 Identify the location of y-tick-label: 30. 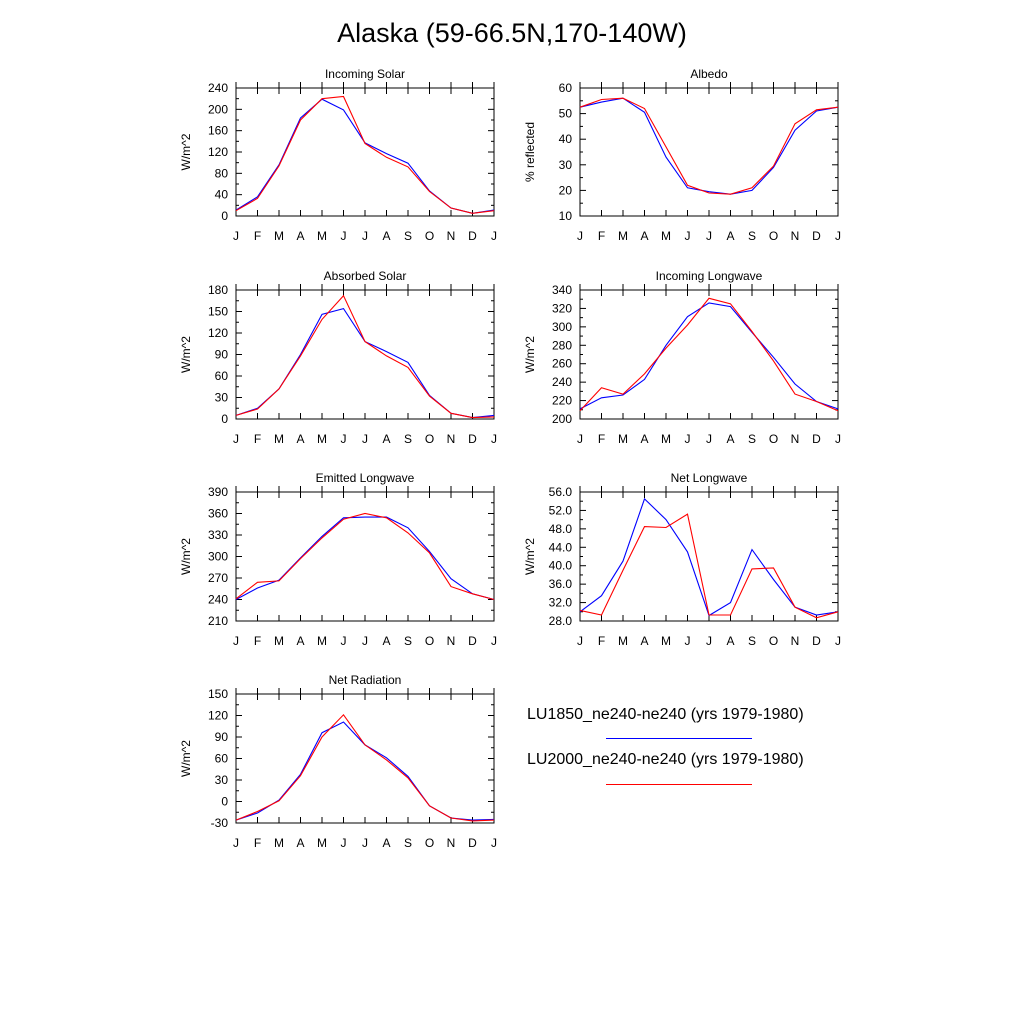
(566, 165).